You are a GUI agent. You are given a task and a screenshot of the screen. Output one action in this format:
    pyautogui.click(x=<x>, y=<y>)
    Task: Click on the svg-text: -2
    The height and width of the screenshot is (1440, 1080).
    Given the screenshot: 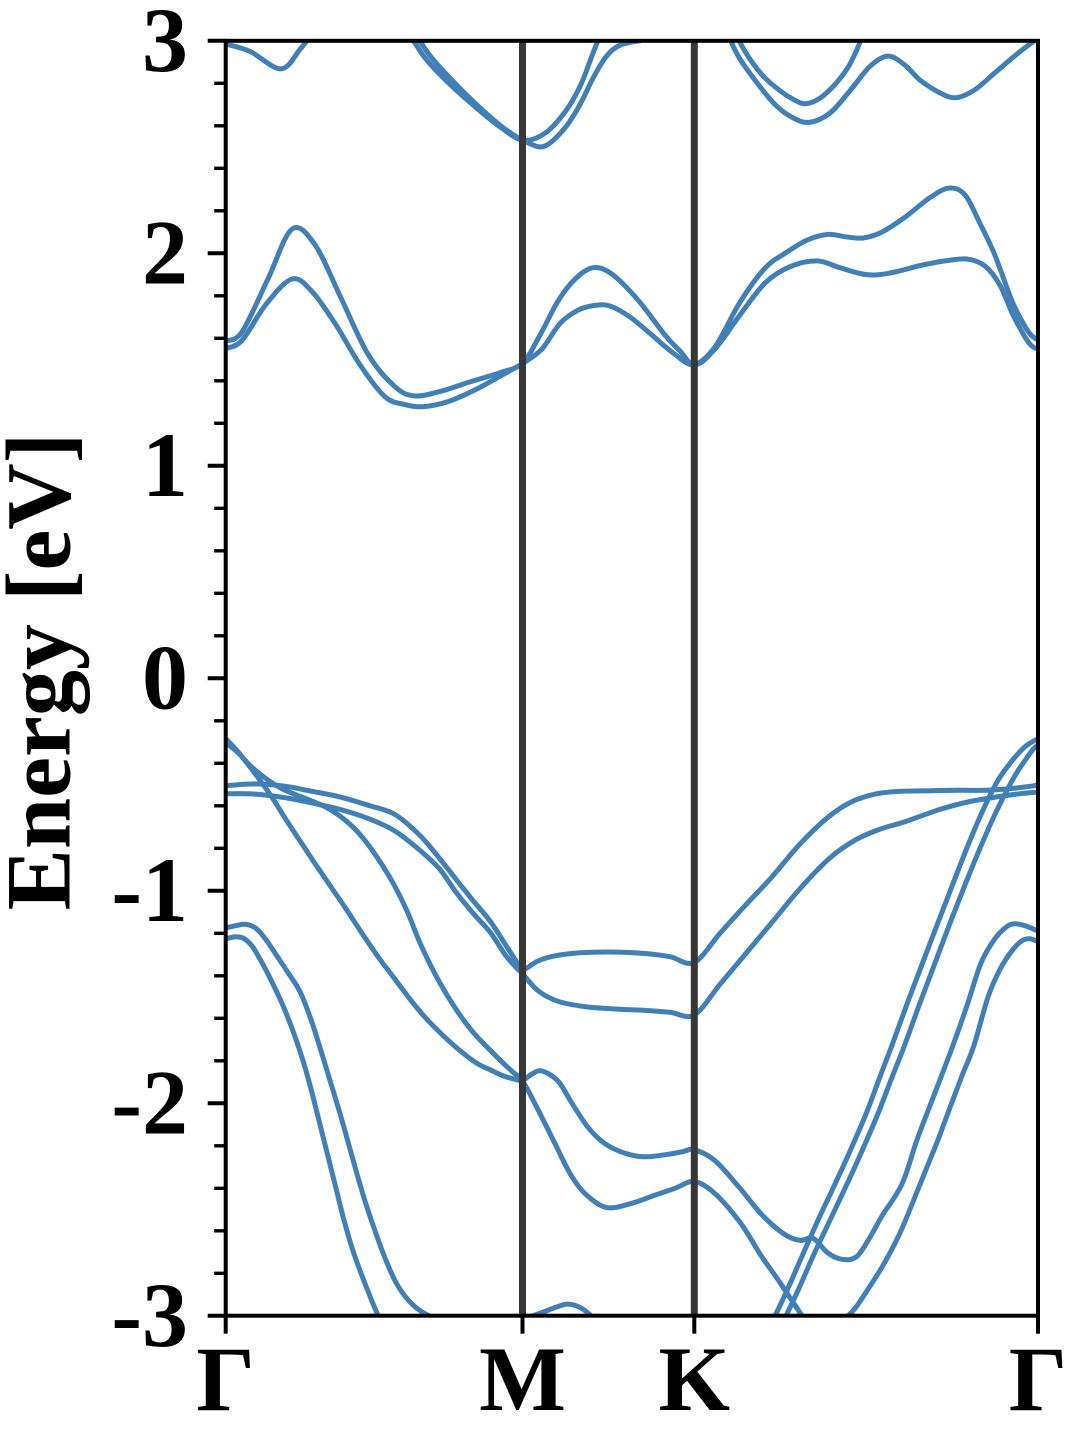 What is the action you would take?
    pyautogui.click(x=149, y=1102)
    